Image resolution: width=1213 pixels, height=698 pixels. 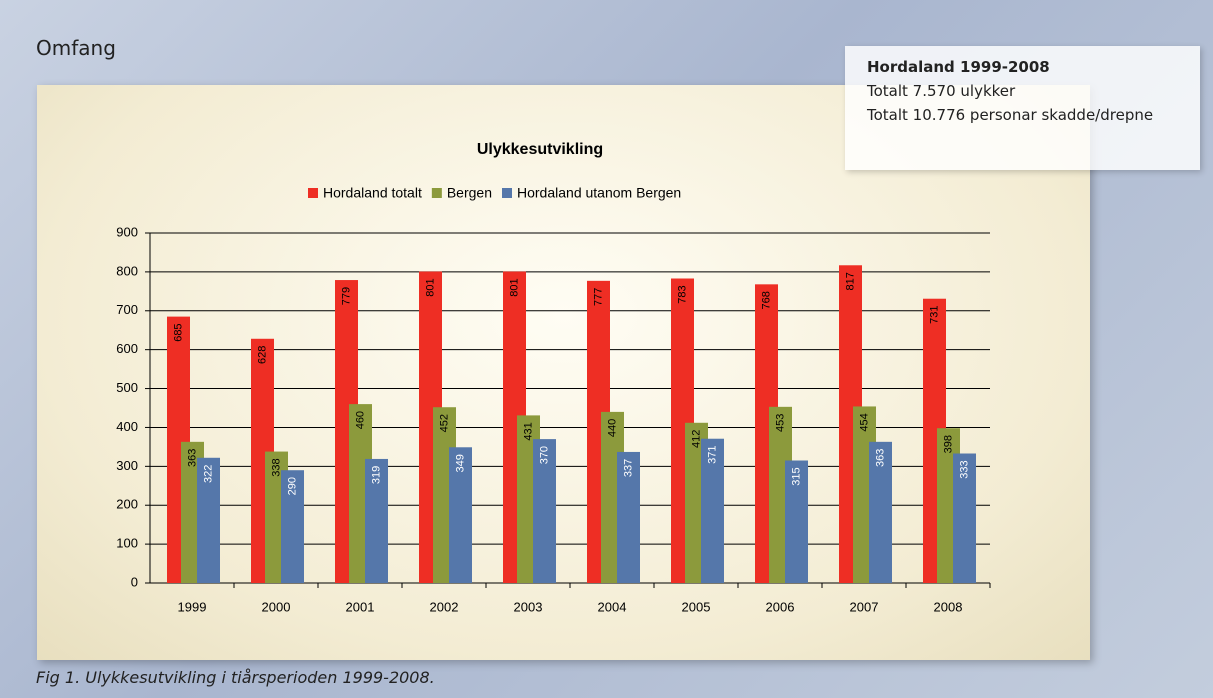 I want to click on value-label: 454, so click(x=864, y=422).